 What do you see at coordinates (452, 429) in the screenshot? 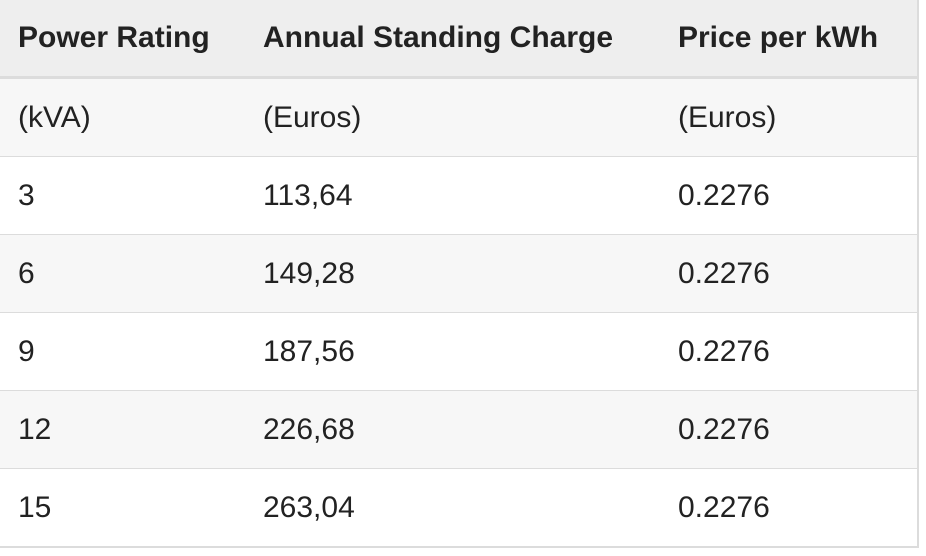
I see `table-cell: 226,68` at bounding box center [452, 429].